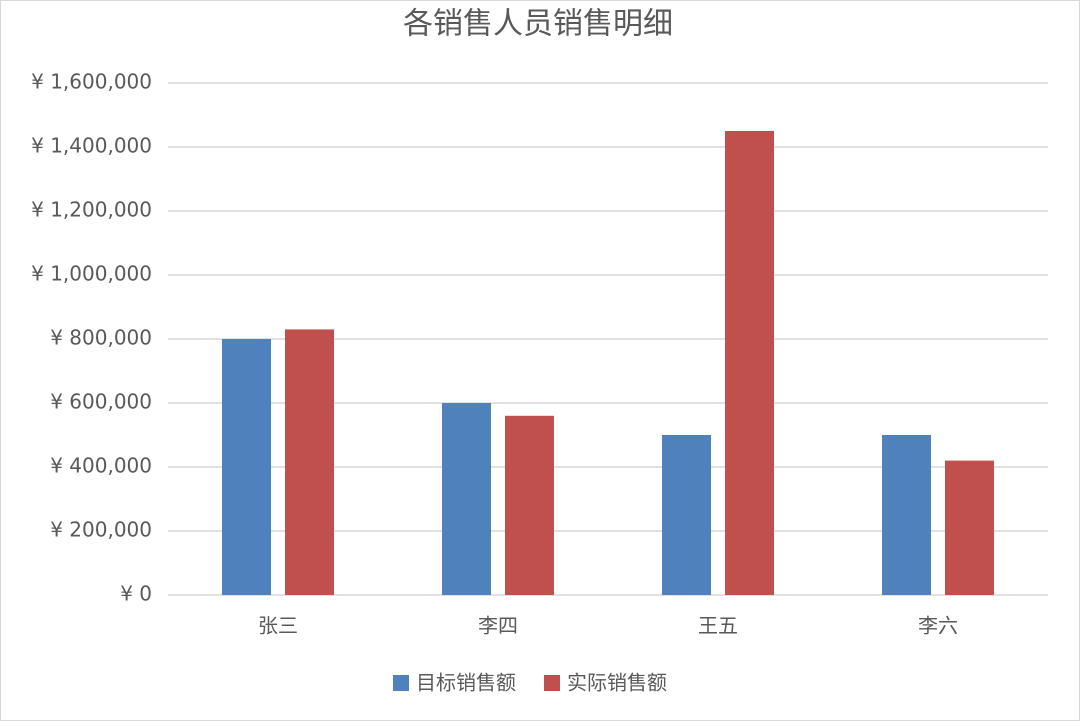 This screenshot has height=726, width=1080. Describe the element at coordinates (101, 466) in the screenshot. I see `y-tick-label: ¥ 400,000` at that location.